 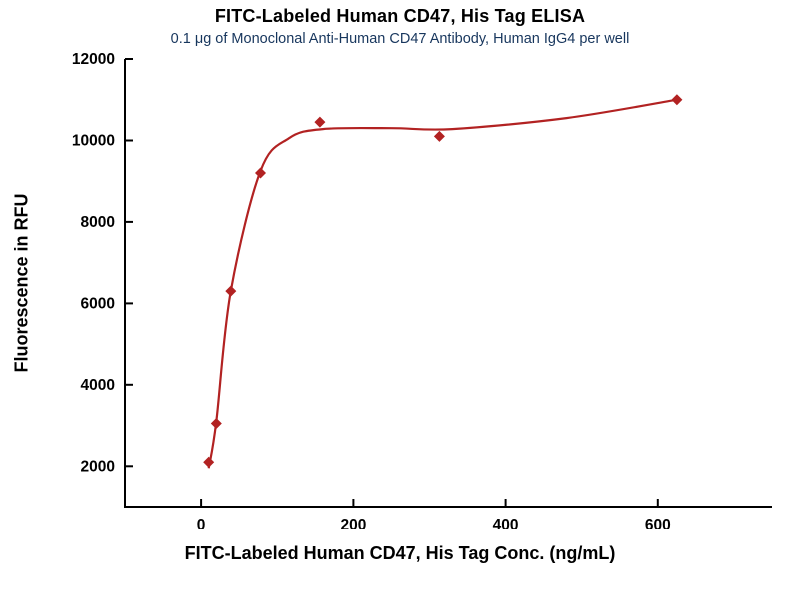 I want to click on chart-title: FITC-Labeled Human CD47, His Tag ELISA, so click(x=400, y=16).